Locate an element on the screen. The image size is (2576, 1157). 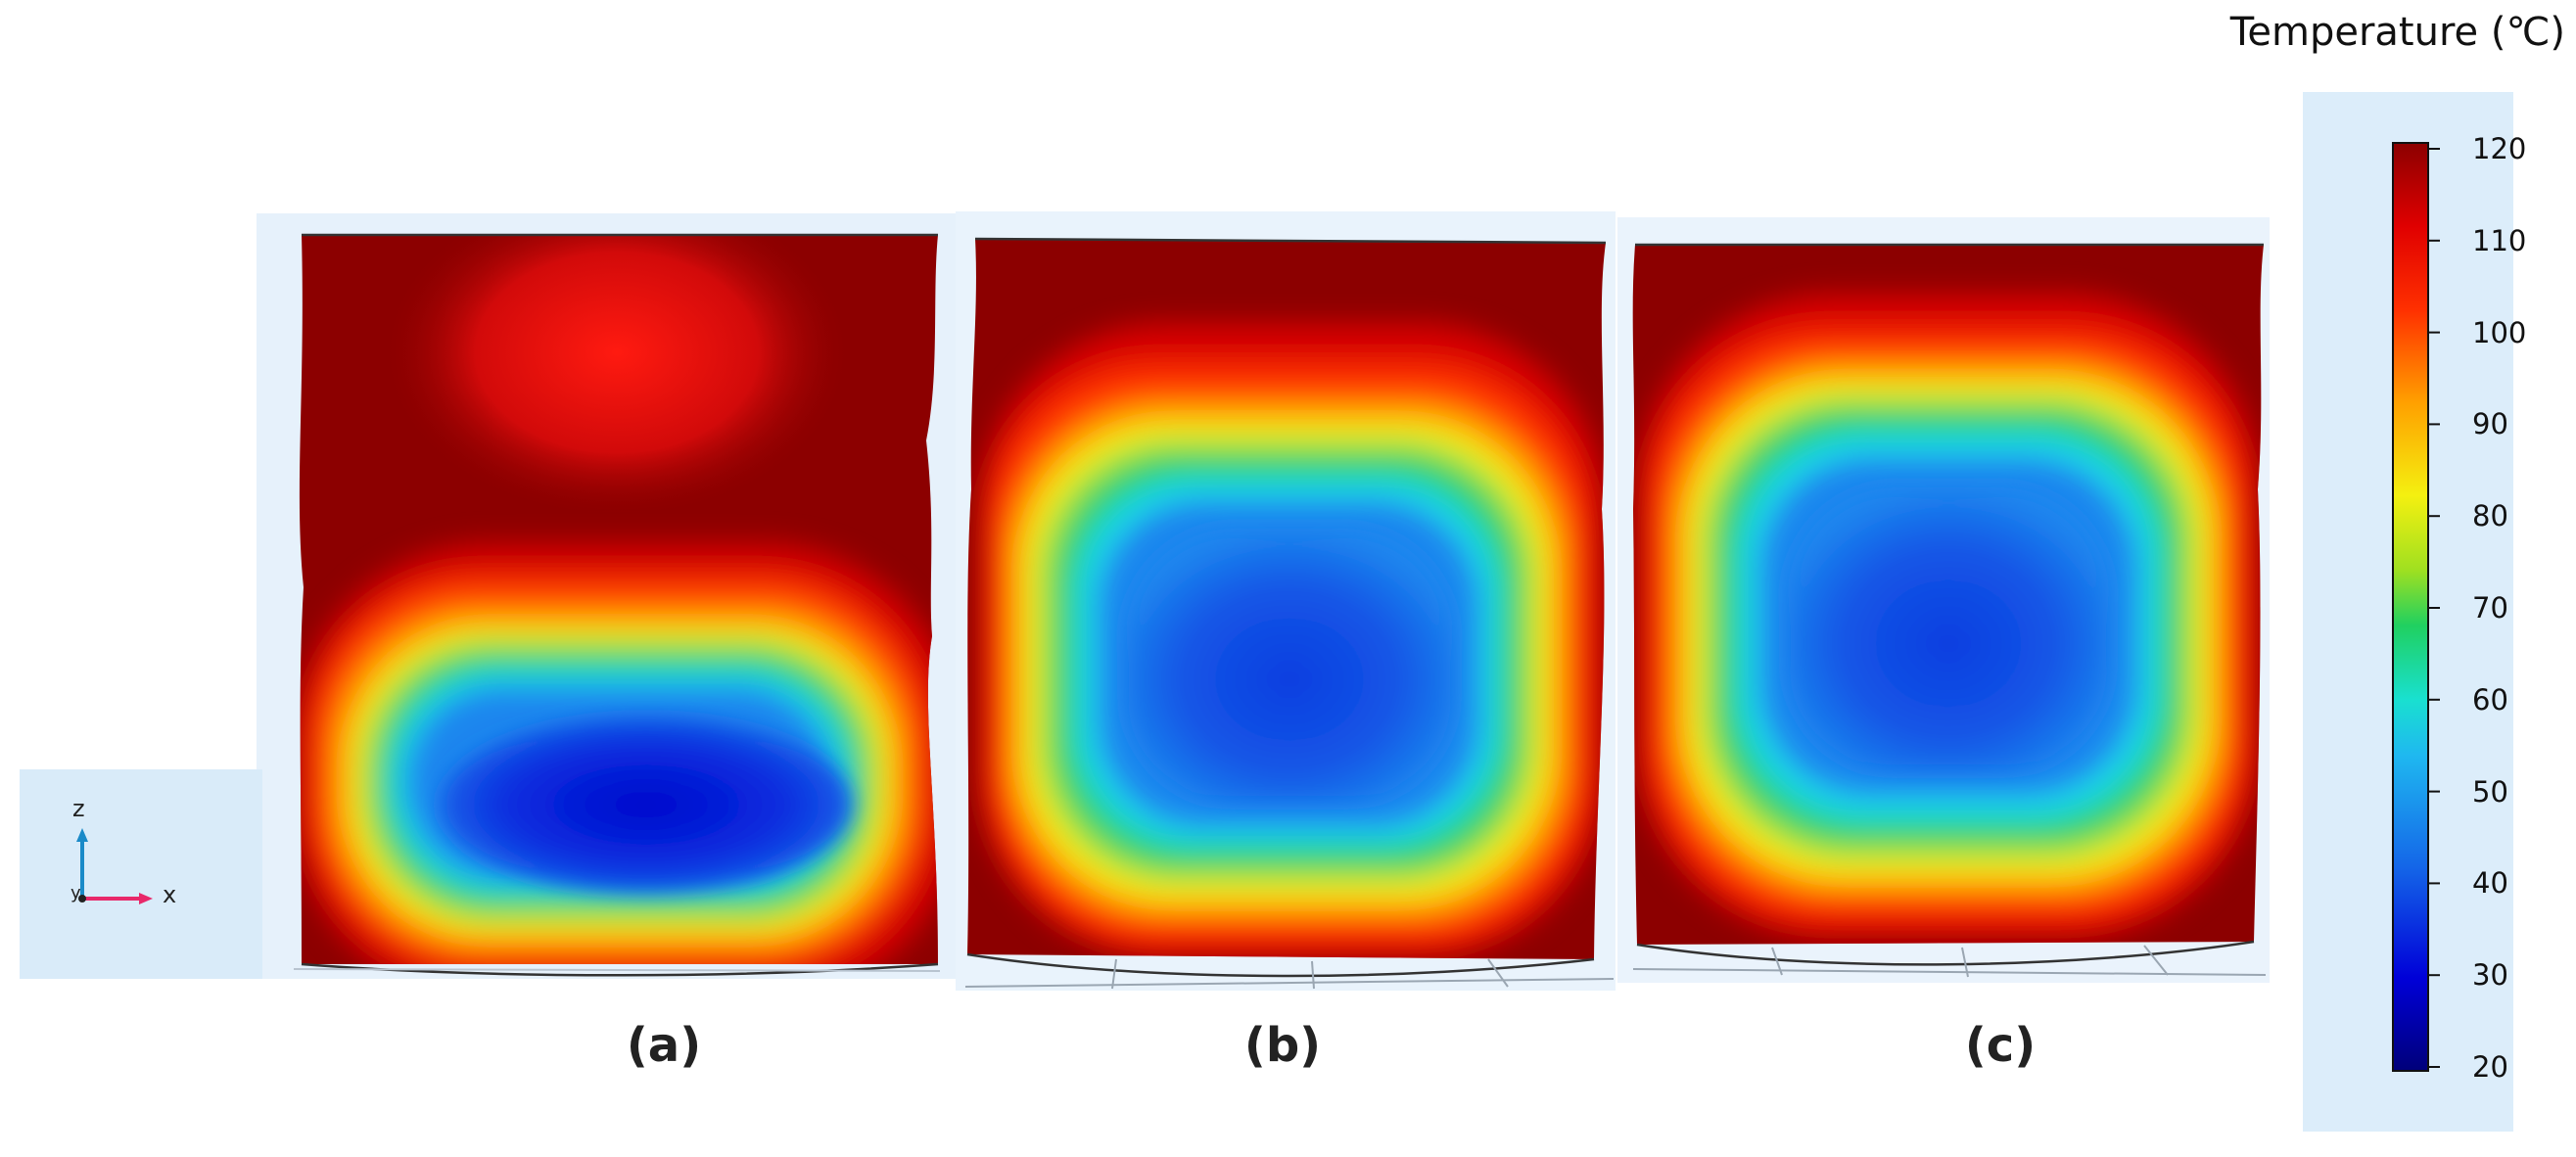
colorbar-tick-label: 50 is located at coordinates (2490, 791).